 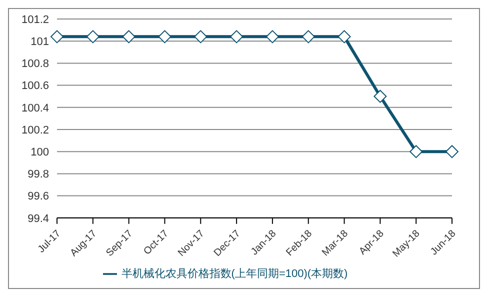 I want to click on y-tick-label: 101.2, so click(x=35, y=20).